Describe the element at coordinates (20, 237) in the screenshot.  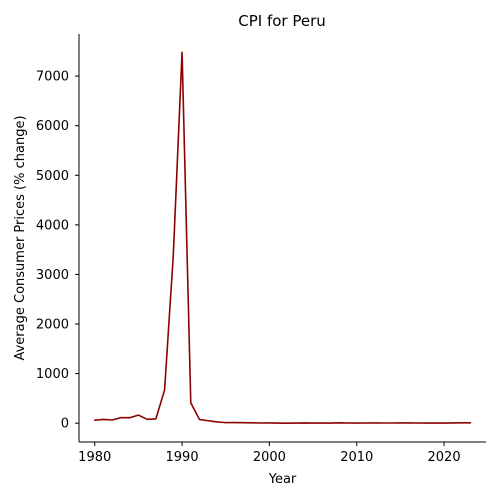
I see `y-axis-label: Average Consumer Prices (% change)` at that location.